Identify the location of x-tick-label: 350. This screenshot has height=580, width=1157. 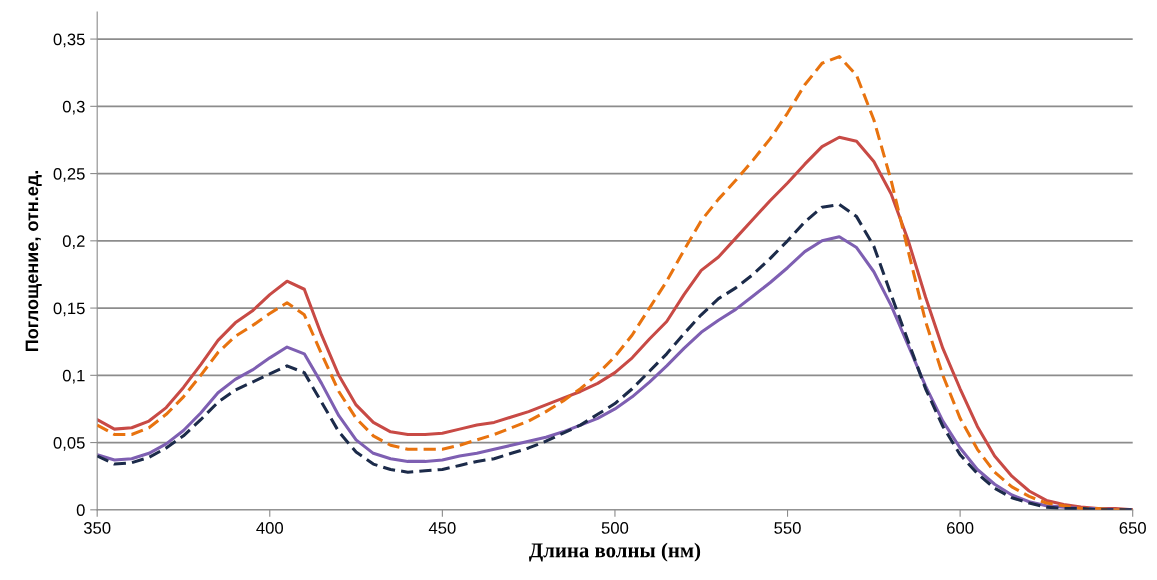
(97, 528).